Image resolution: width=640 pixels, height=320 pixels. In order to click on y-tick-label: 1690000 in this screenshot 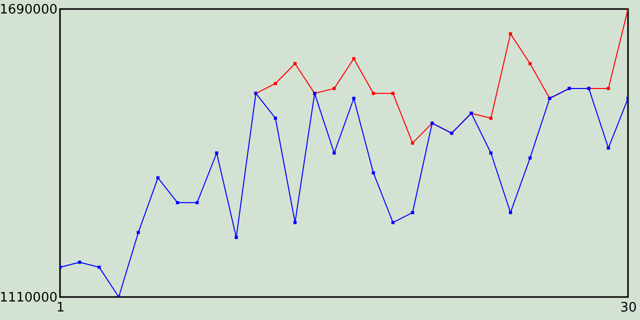, I will do `click(29, 10)`.